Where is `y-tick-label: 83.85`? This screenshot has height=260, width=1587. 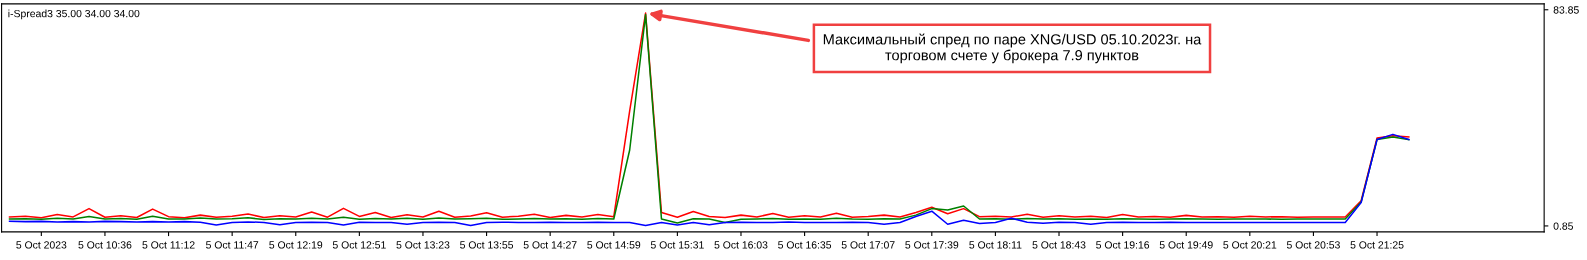 y-tick-label: 83.85 is located at coordinates (1566, 10).